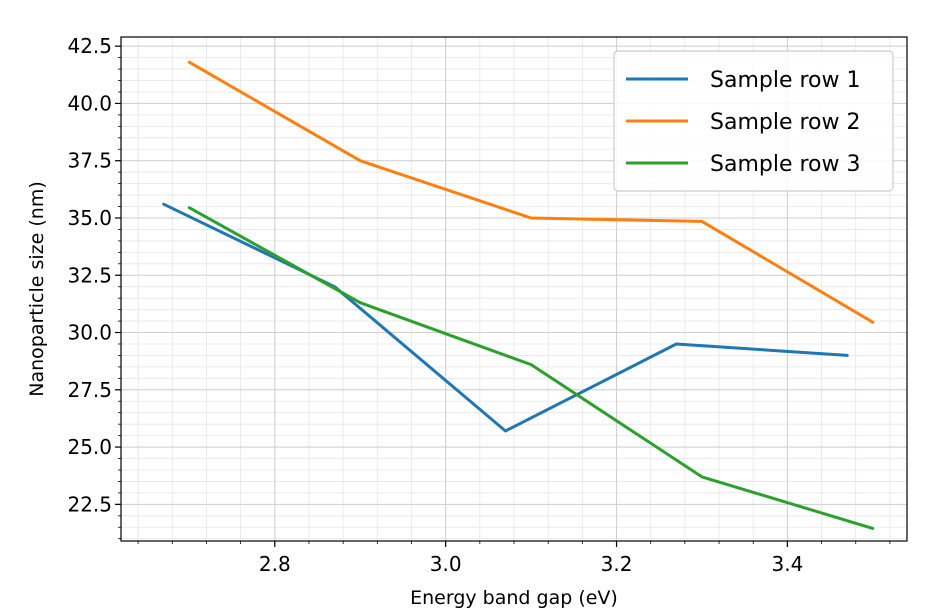 The image size is (935, 614). I want to click on legend-label-3: Sample row 3, so click(785, 164).